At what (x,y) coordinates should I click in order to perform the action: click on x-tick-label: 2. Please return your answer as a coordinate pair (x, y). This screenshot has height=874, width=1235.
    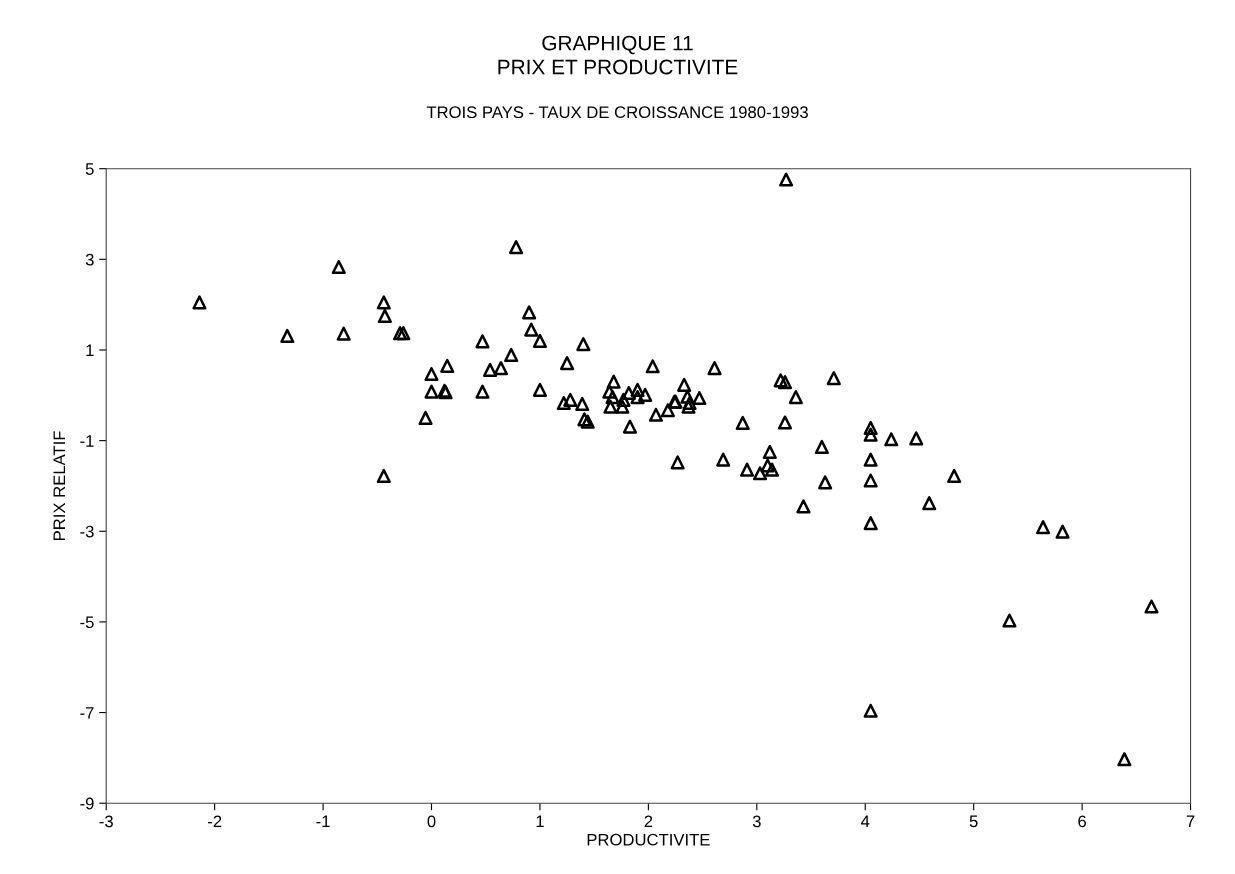
    Looking at the image, I should click on (648, 821).